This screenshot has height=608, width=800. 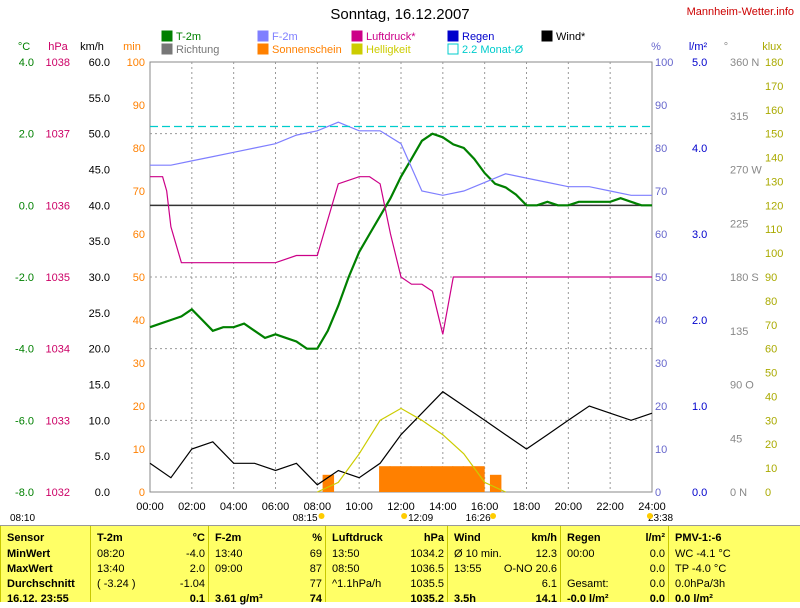 I want to click on time-tick: 02:00, so click(x=192, y=507).